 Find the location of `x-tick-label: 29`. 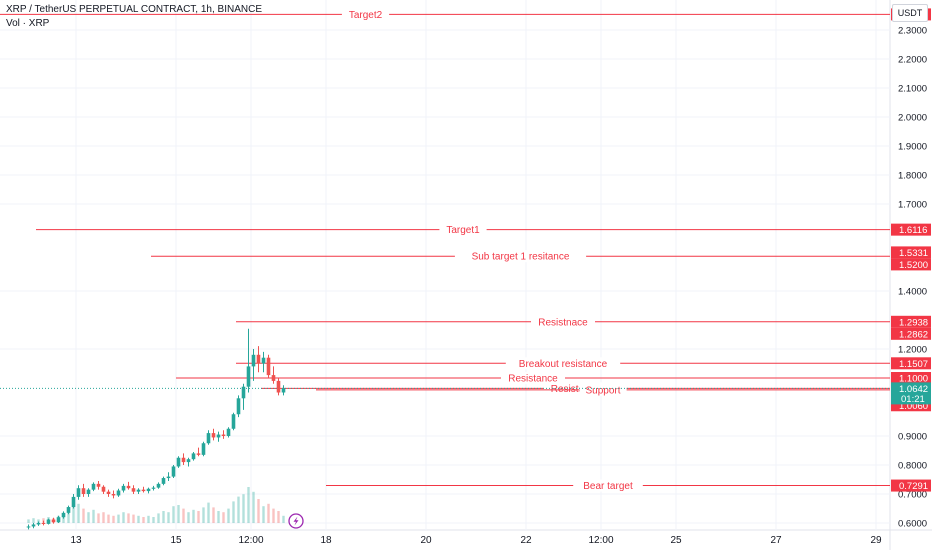

x-tick-label: 29 is located at coordinates (876, 540).